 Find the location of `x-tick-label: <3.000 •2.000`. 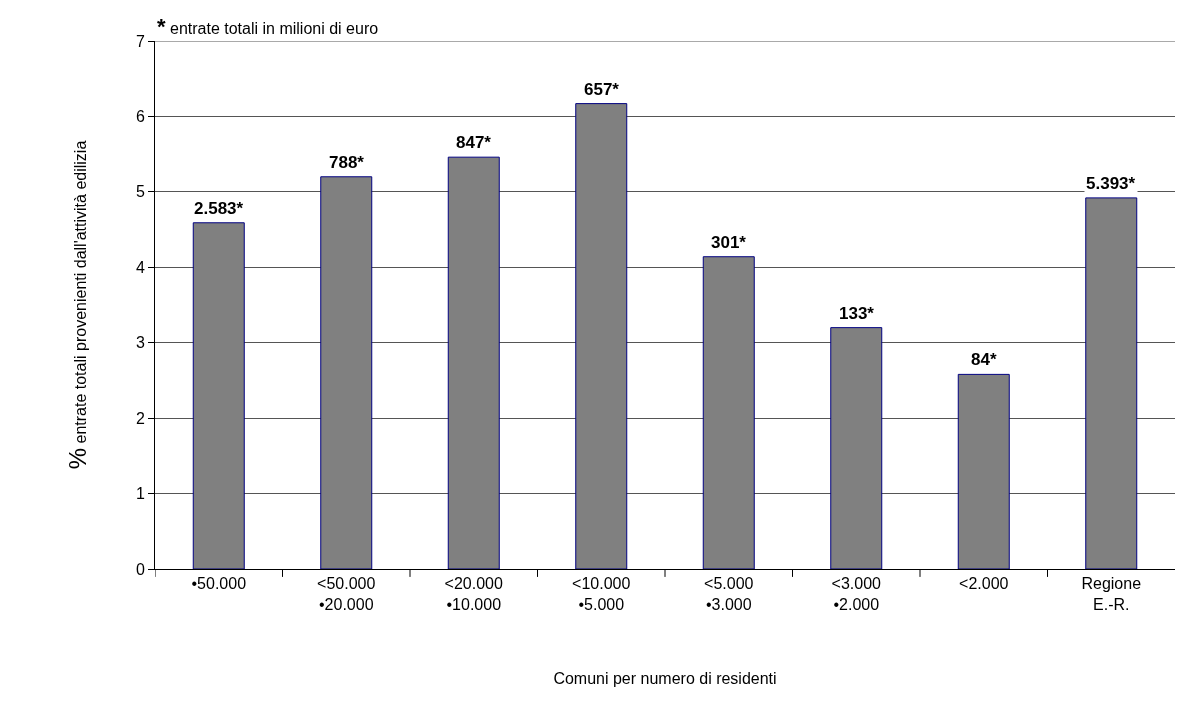

x-tick-label: <3.000 •2.000 is located at coordinates (856, 594).